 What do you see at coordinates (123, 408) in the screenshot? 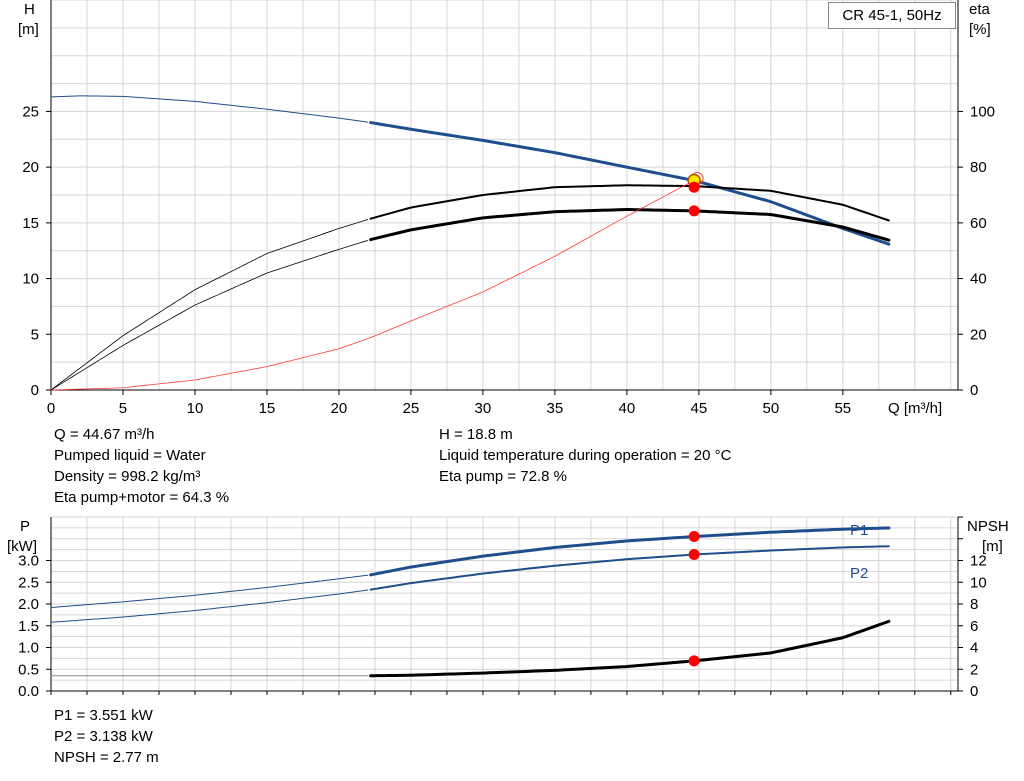
I see `x-tick-label: 5` at bounding box center [123, 408].